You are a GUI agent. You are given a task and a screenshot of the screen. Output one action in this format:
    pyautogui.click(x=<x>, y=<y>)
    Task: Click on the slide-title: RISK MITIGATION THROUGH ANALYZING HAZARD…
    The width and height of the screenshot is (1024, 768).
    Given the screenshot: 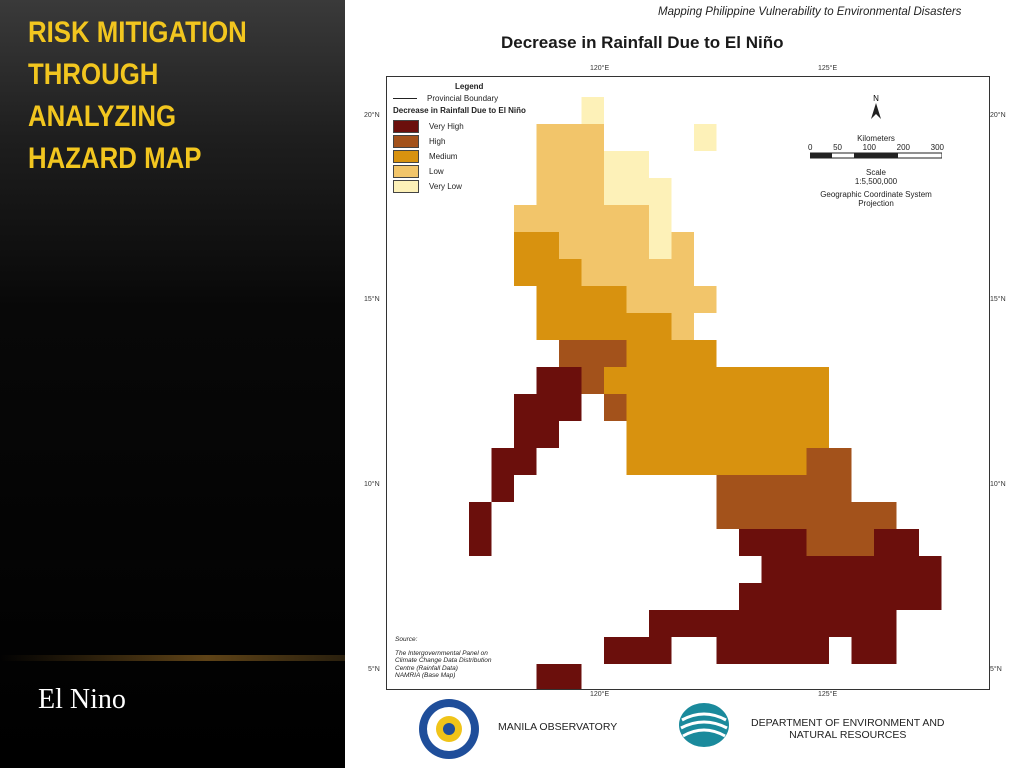 What is the action you would take?
    pyautogui.click(x=137, y=95)
    